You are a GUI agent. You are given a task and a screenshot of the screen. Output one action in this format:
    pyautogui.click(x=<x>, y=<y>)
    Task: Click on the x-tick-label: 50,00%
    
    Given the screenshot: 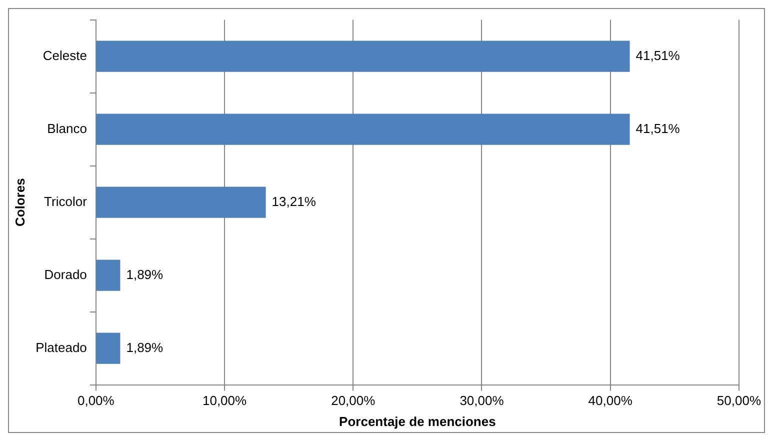 What is the action you would take?
    pyautogui.click(x=739, y=400)
    